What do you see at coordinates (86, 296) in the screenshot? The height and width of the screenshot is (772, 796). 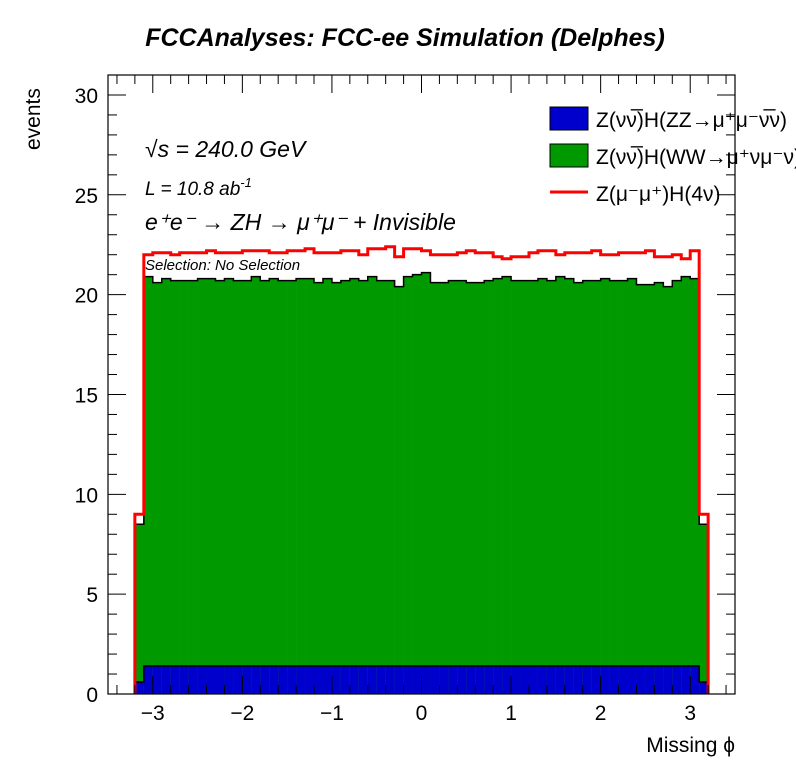 I see `y-tick-label: 20` at bounding box center [86, 296].